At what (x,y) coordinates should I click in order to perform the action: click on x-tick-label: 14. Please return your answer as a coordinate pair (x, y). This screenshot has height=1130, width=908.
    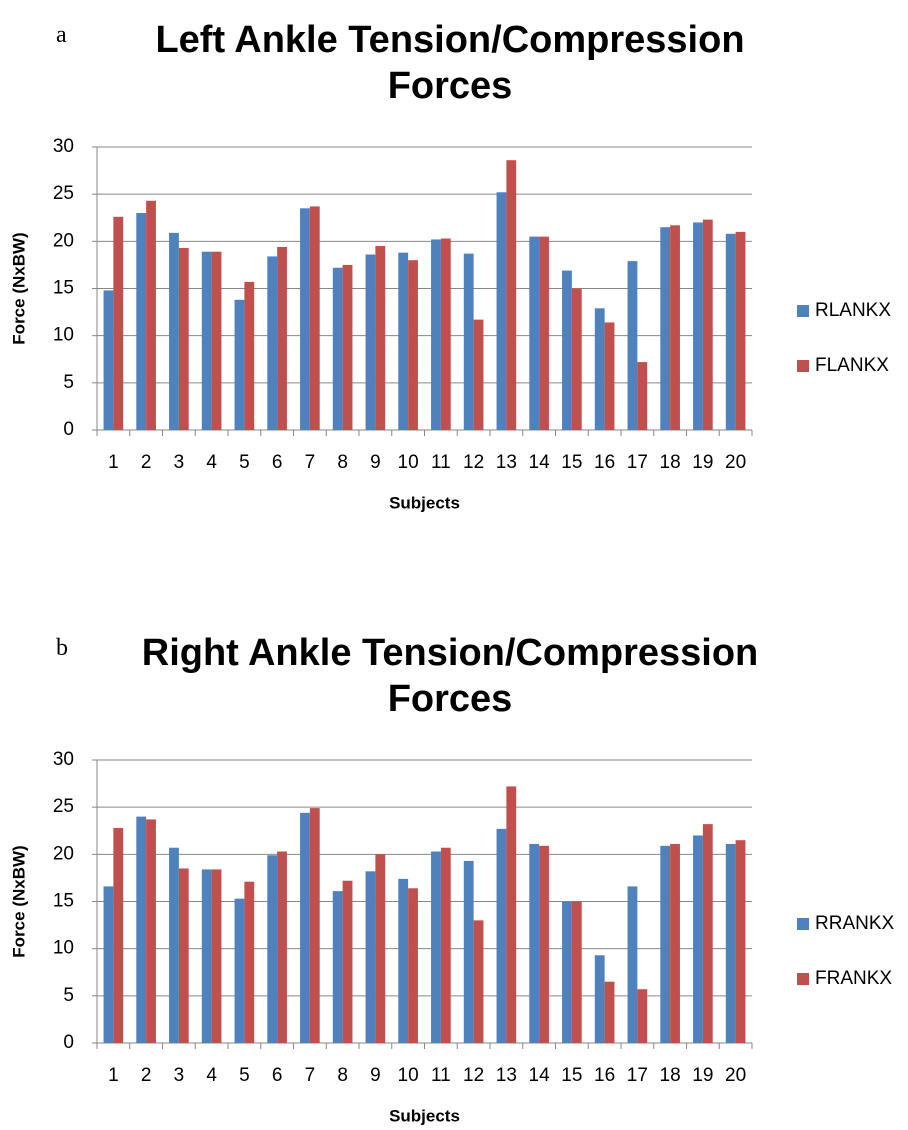
    Looking at the image, I should click on (540, 1075).